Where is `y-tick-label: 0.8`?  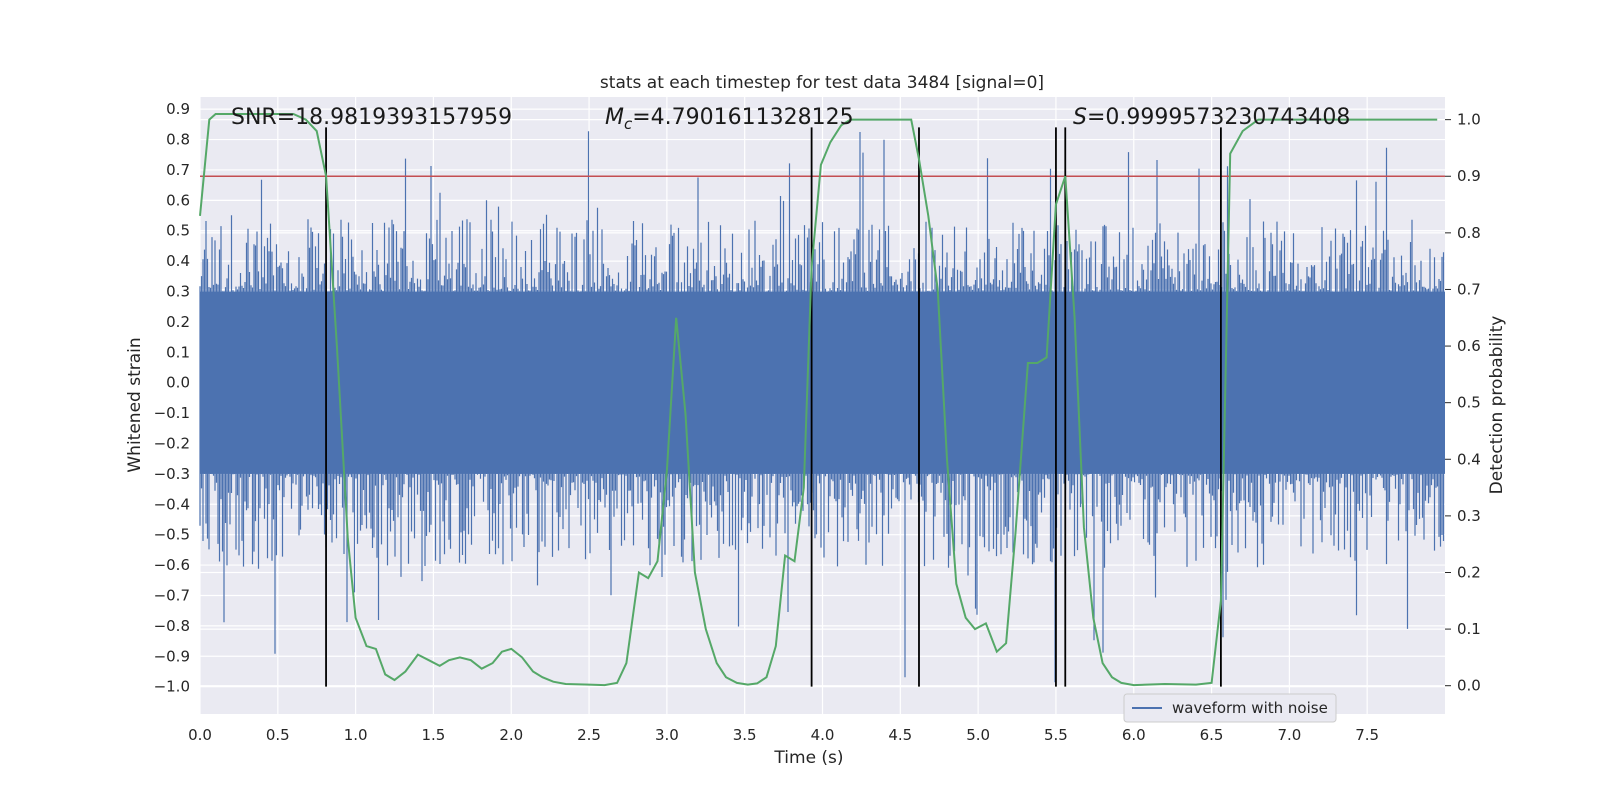
y-tick-label: 0.8 is located at coordinates (178, 140).